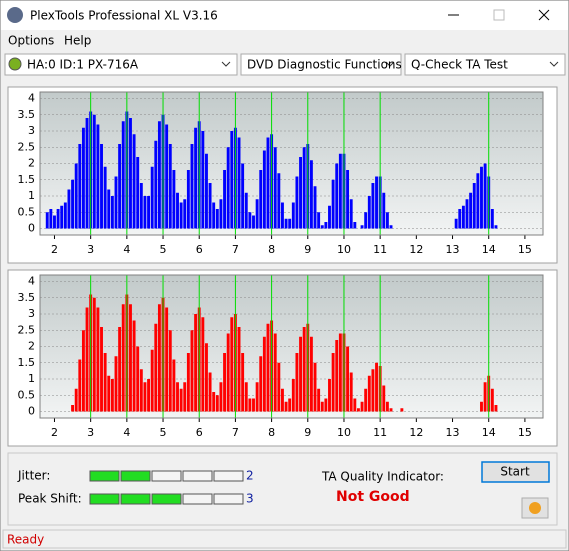  I want to click on start-button, so click(515, 472).